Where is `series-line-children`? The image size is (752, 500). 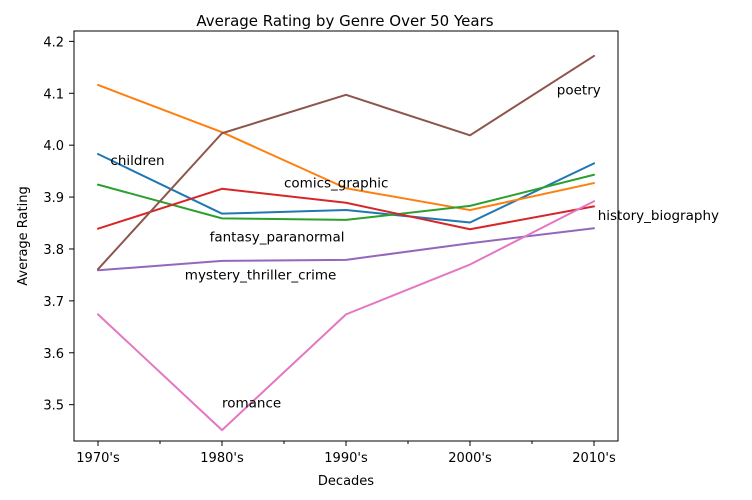
series-line-children is located at coordinates (346, 188).